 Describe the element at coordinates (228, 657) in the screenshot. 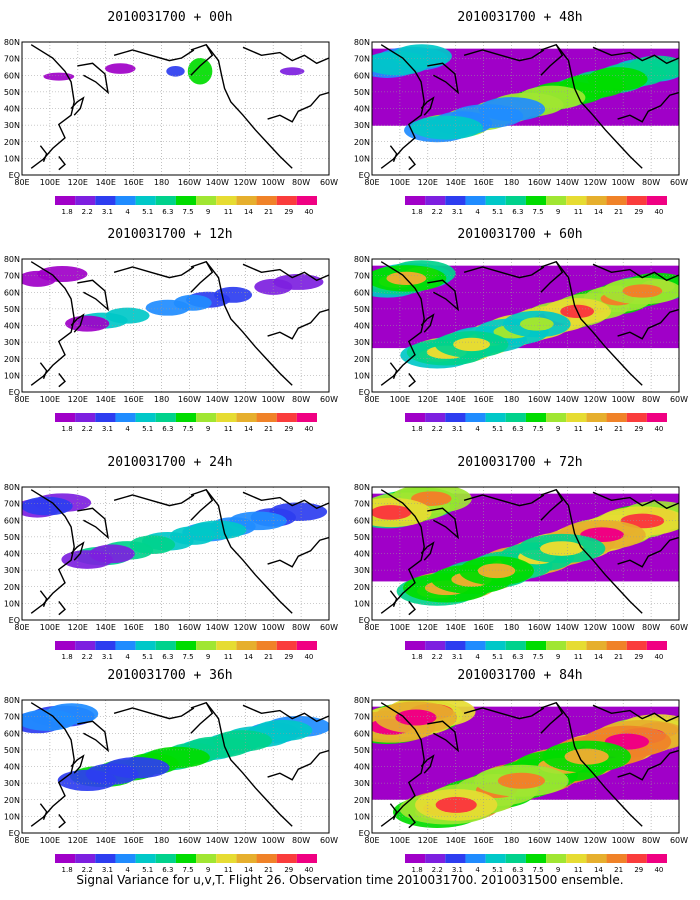

I see `colorbar-label: 11` at that location.